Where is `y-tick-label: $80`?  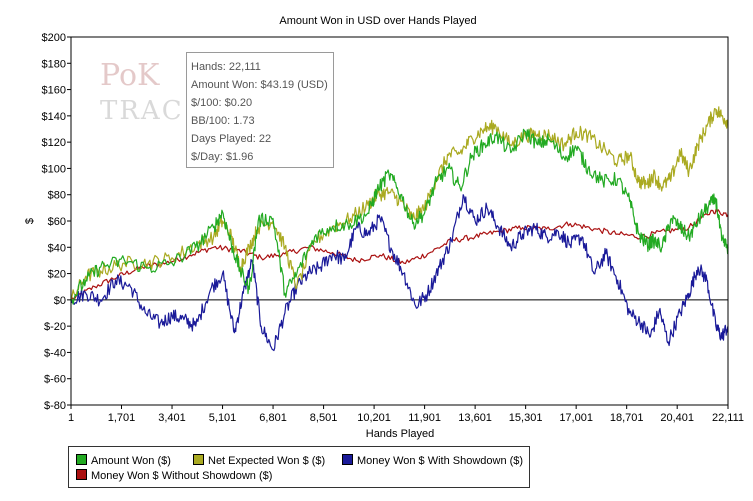 y-tick-label: $80 is located at coordinates (57, 196).